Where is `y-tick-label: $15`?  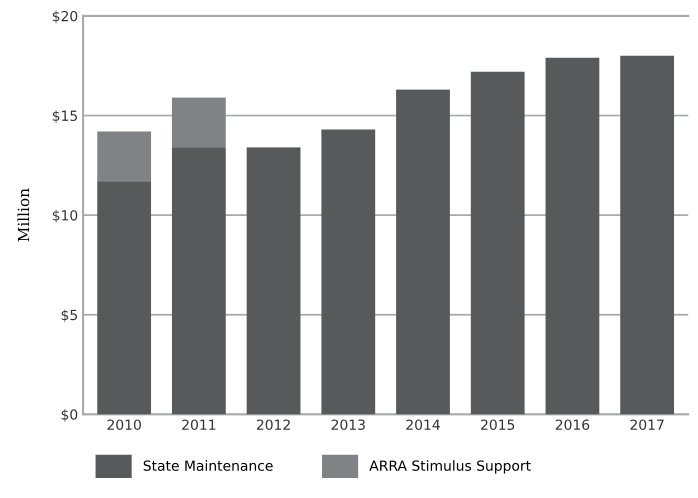
y-tick-label: $15 is located at coordinates (64, 116).